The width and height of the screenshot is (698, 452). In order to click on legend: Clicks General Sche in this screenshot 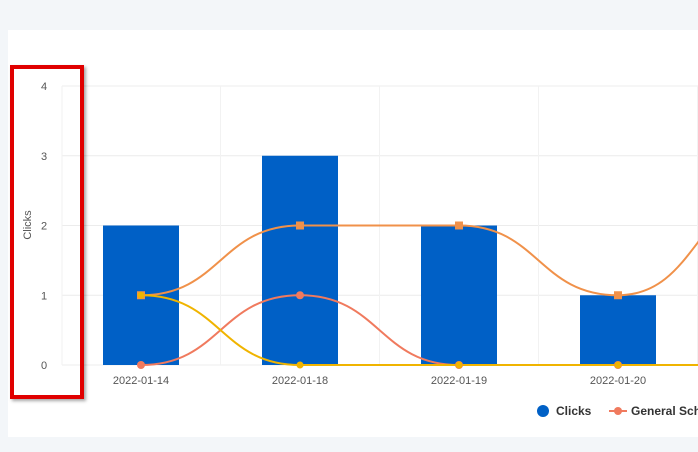, I will do `click(617, 411)`.